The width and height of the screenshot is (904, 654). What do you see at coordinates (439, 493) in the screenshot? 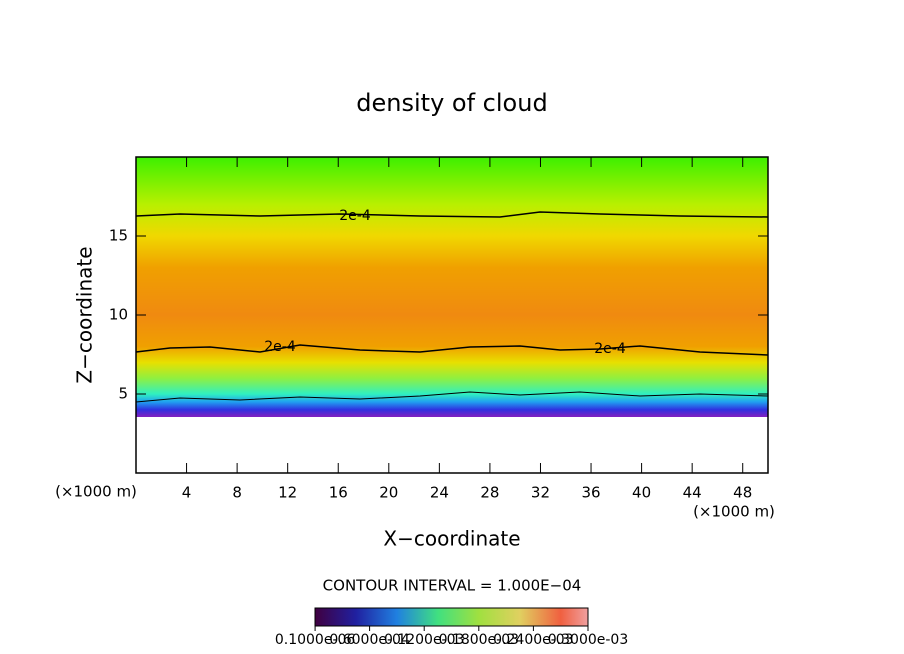
I see `x-tick-label: 24` at bounding box center [439, 493].